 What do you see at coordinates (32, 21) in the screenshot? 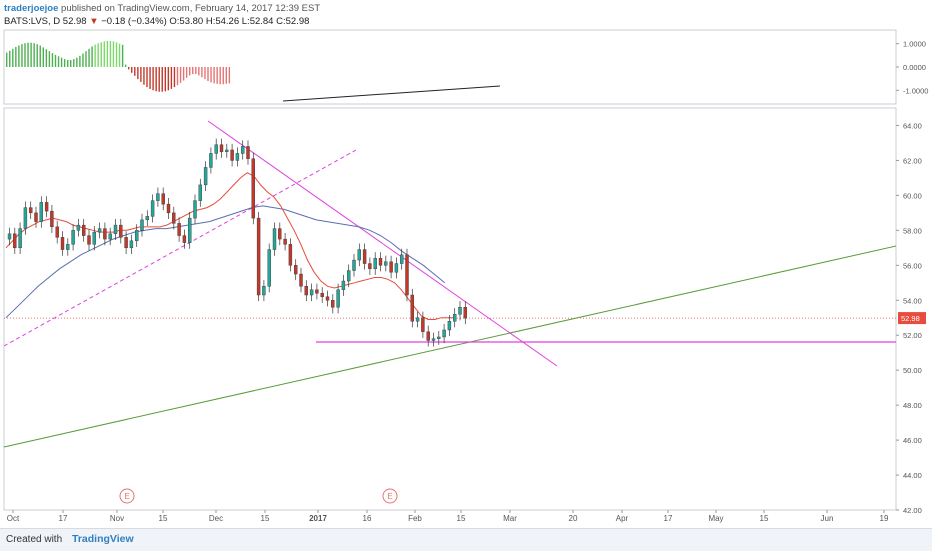
I see `ticker-symbol: BATS:LVS, D` at bounding box center [32, 21].